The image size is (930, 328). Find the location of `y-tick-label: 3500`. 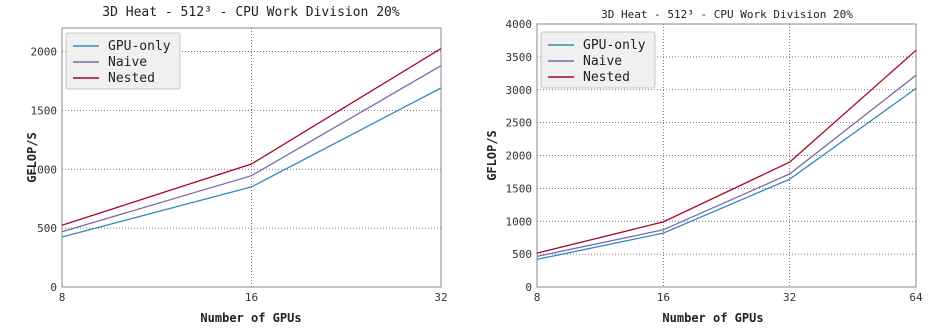

y-tick-label: 3500 is located at coordinates (519, 57).